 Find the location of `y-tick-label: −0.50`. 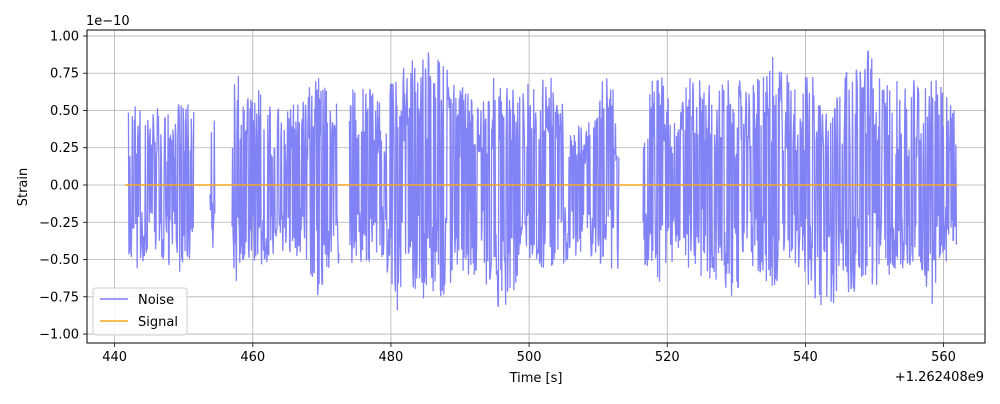

y-tick-label: −0.50 is located at coordinates (59, 260).